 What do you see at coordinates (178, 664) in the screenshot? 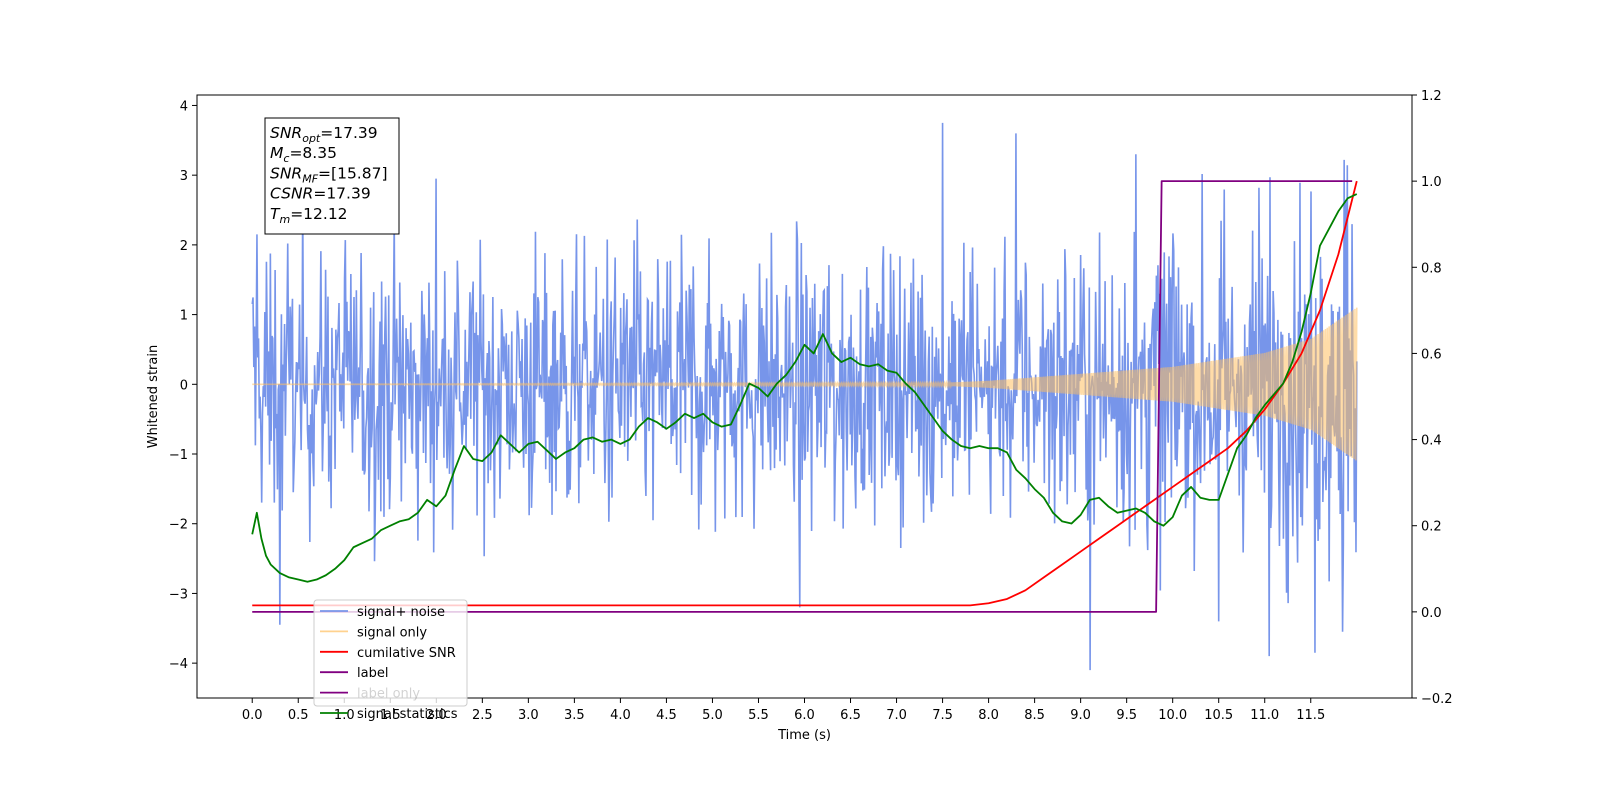
I see `y-tick-label: −4` at bounding box center [178, 664].